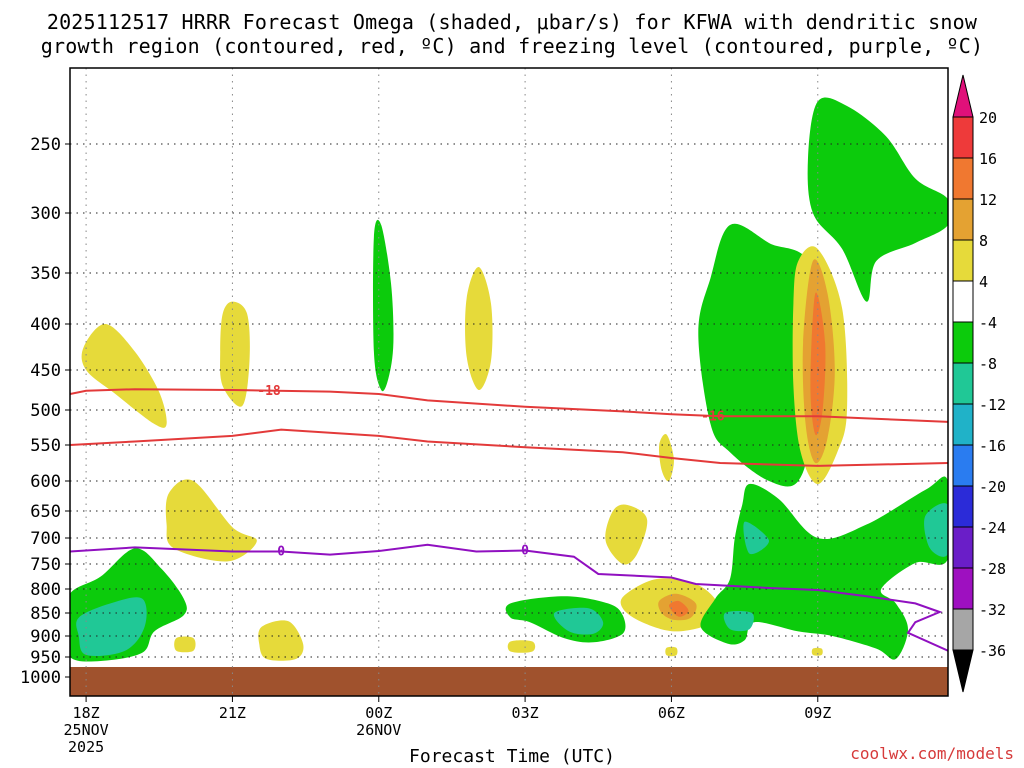  I want to click on colorbar-label-6: -8, so click(988, 364).